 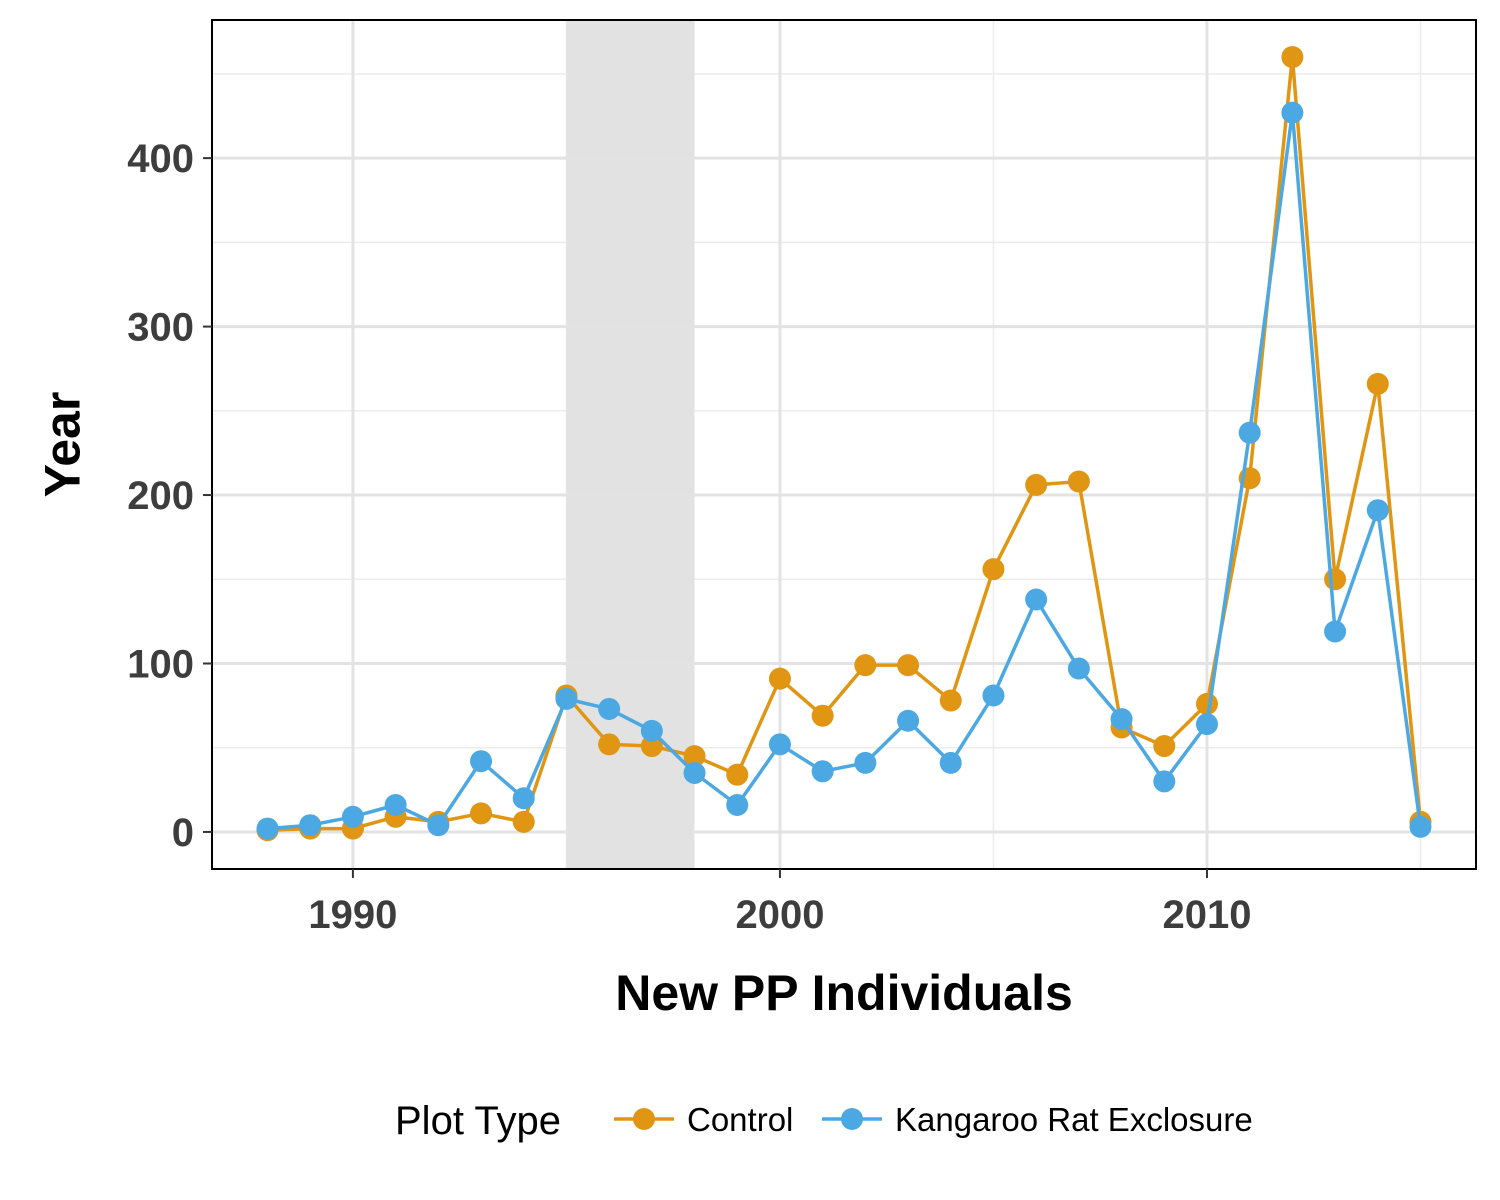 I want to click on y-tick-label: 300, so click(x=160, y=328).